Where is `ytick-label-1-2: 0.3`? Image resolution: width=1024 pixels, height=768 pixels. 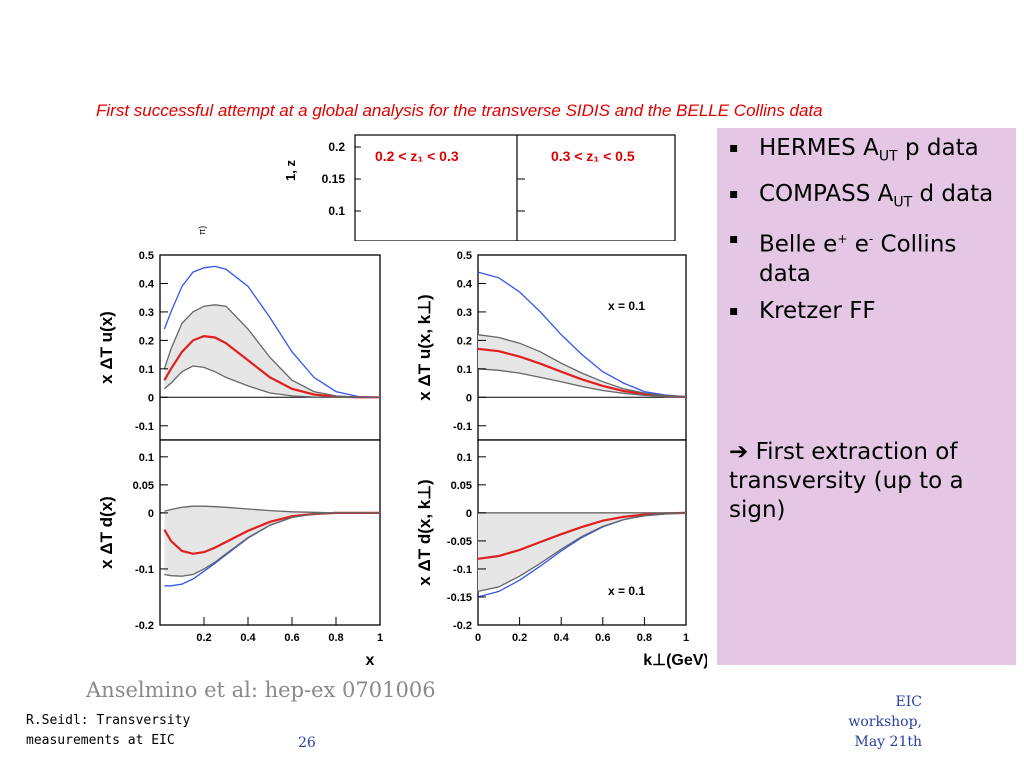
ytick-label-1-2: 0.3 is located at coordinates (464, 313).